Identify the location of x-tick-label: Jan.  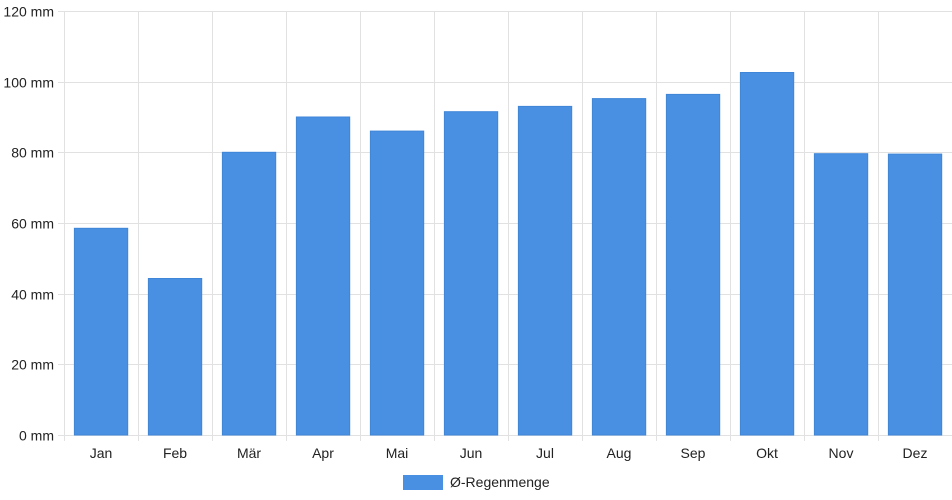
(101, 453).